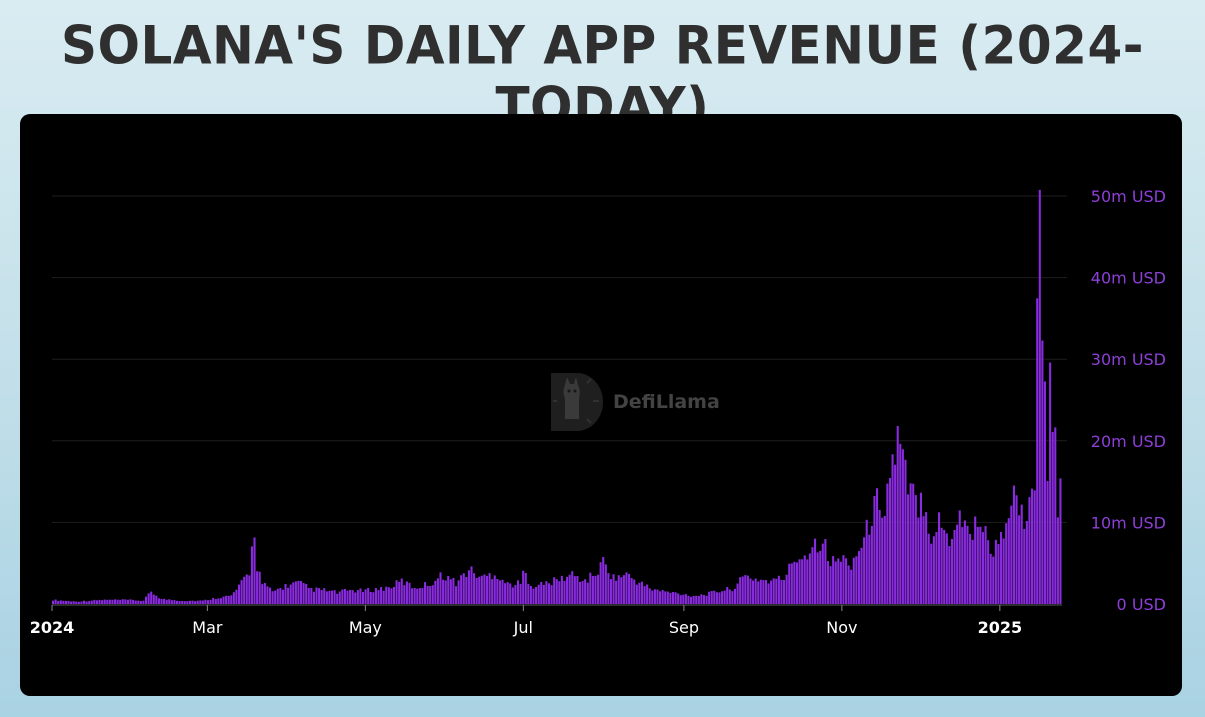 The height and width of the screenshot is (717, 1205). Describe the element at coordinates (207, 627) in the screenshot. I see `x-tick-label: Mar` at that location.